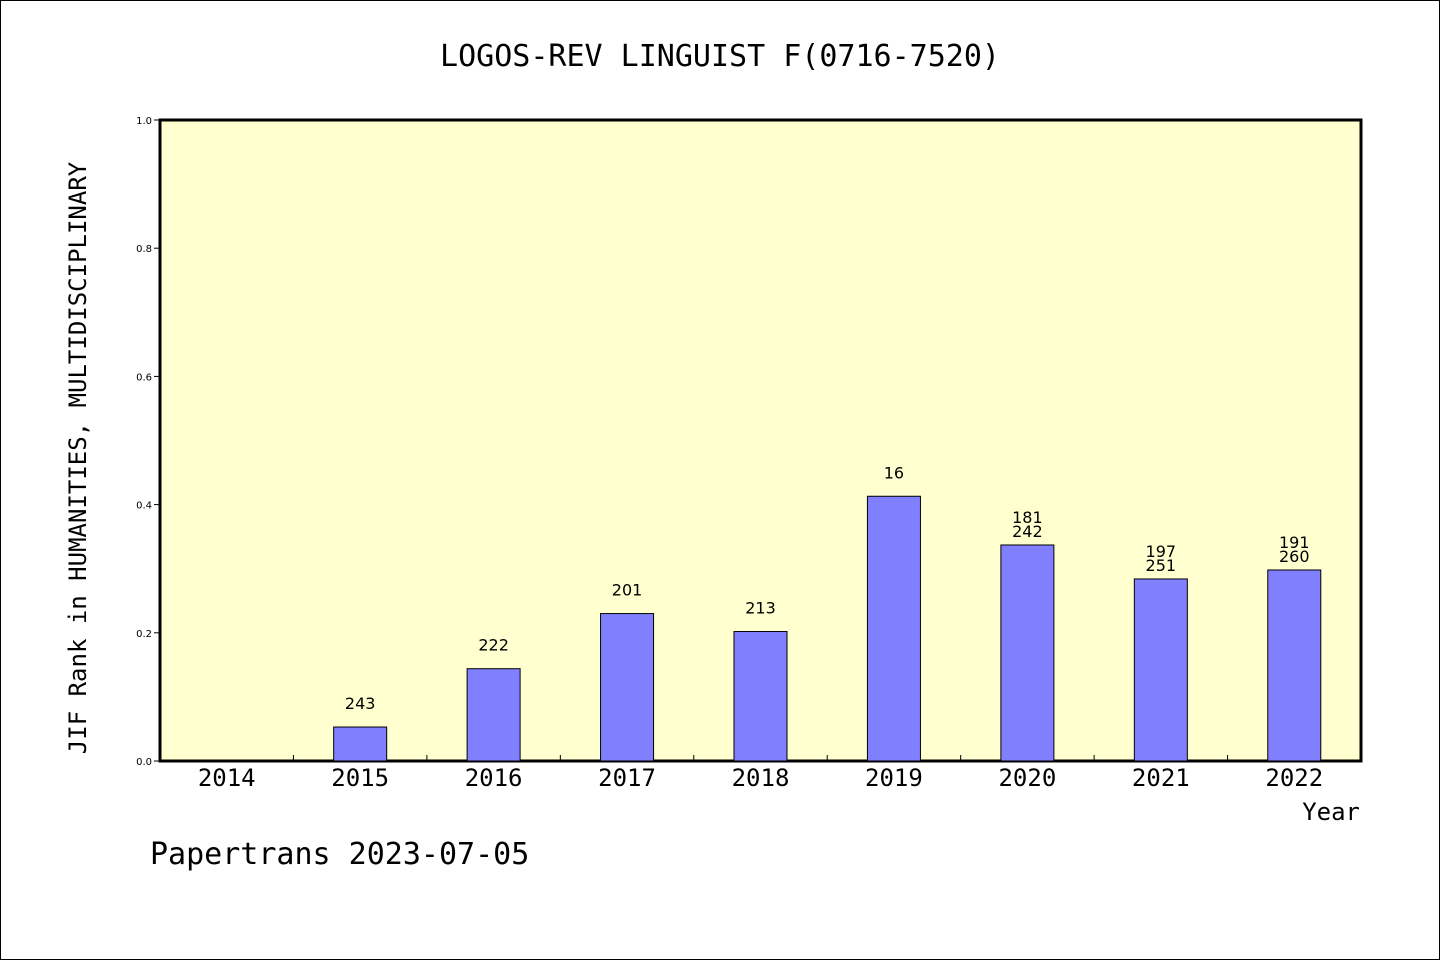  I want to click on x-tick-label: 2022, so click(1294, 778).